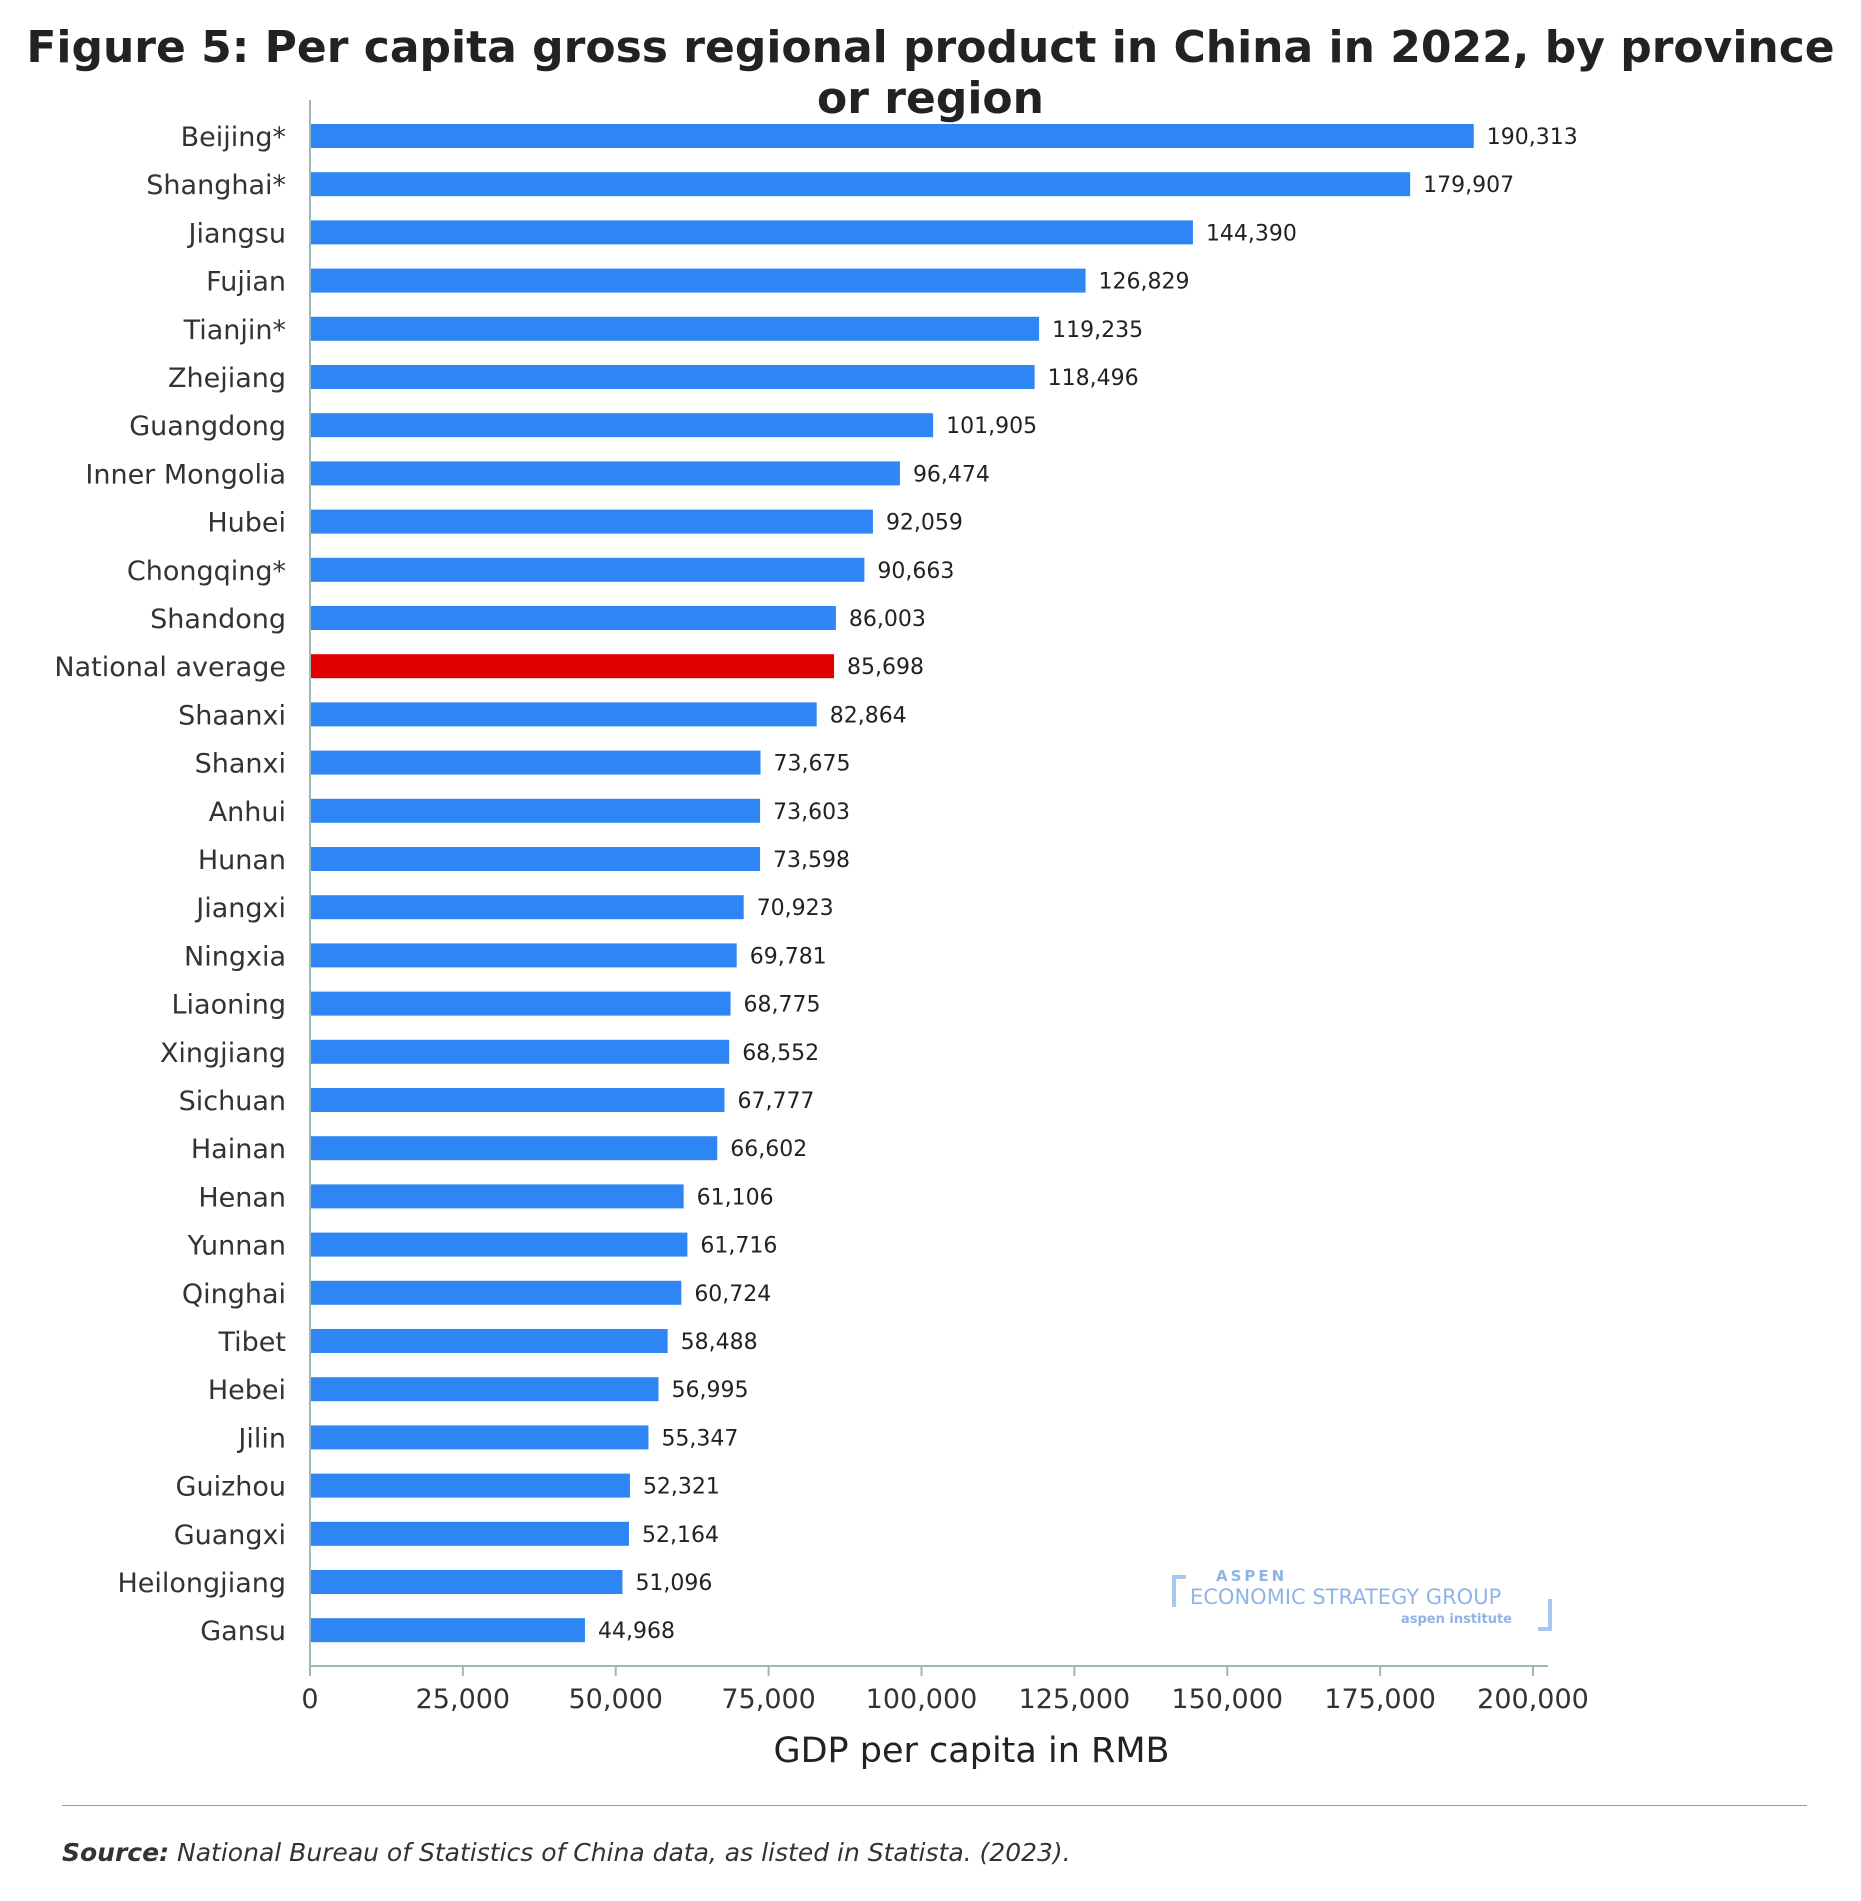 The width and height of the screenshot is (1861, 1901). Describe the element at coordinates (1179, 1591) in the screenshot. I see `logo-corner-left` at that location.